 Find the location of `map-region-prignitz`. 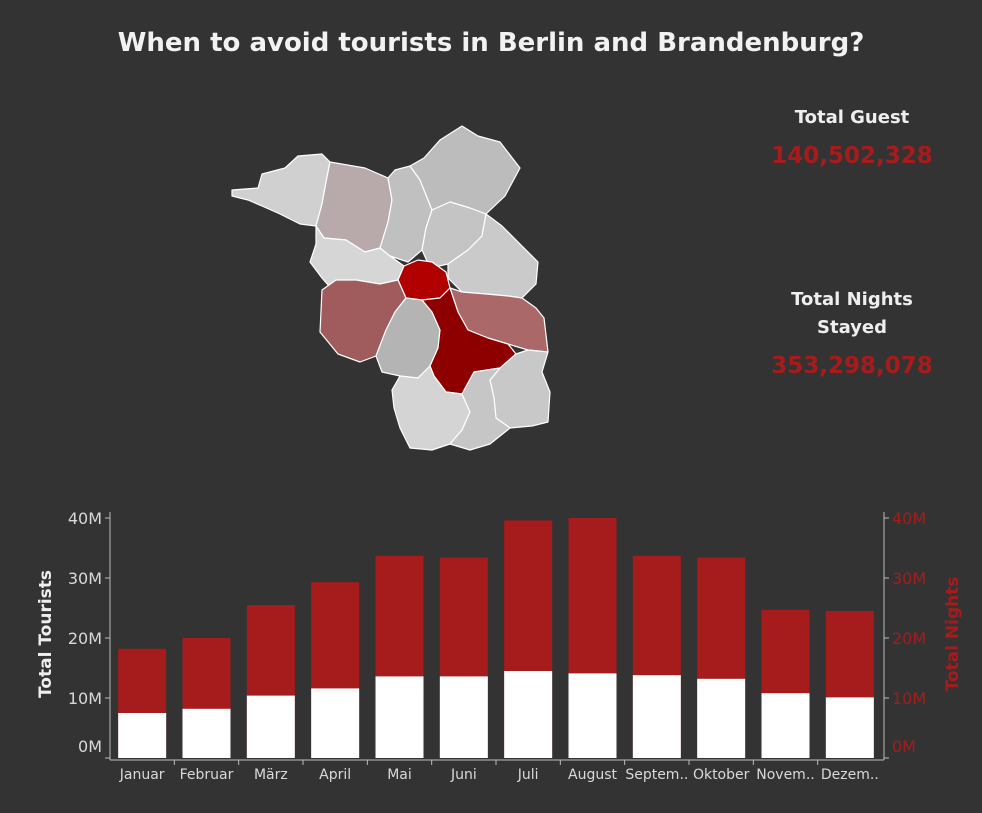

map-region-prignitz is located at coordinates (281, 190).